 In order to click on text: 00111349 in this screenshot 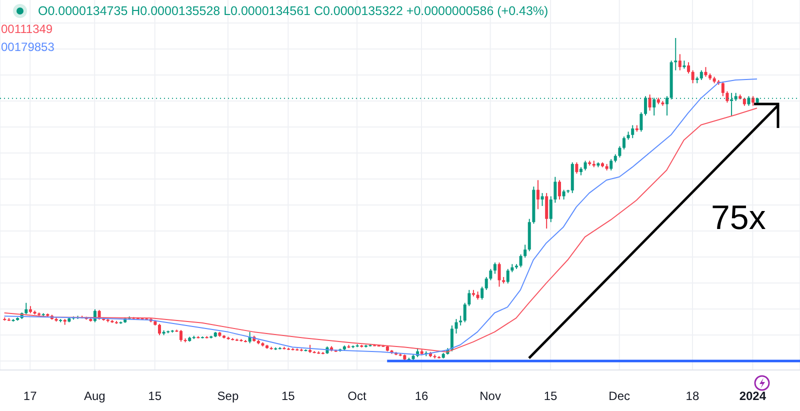, I will do `click(27, 29)`.